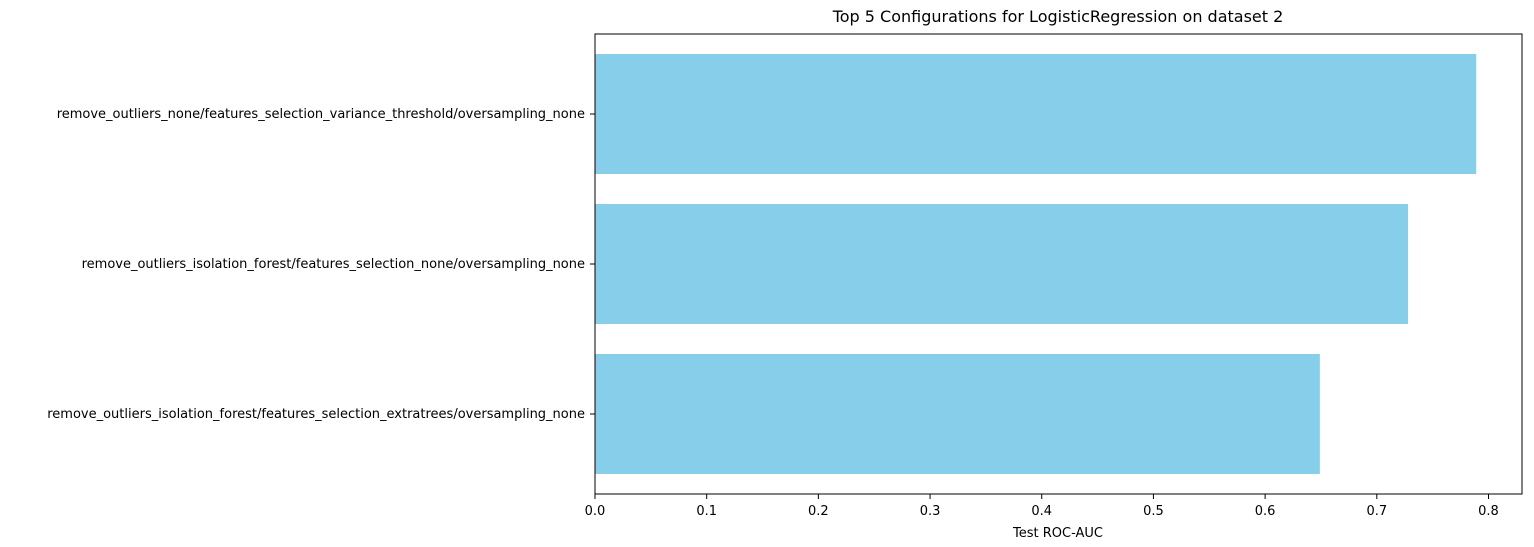  What do you see at coordinates (1153, 511) in the screenshot?
I see `x-tick-label: 0.5` at bounding box center [1153, 511].